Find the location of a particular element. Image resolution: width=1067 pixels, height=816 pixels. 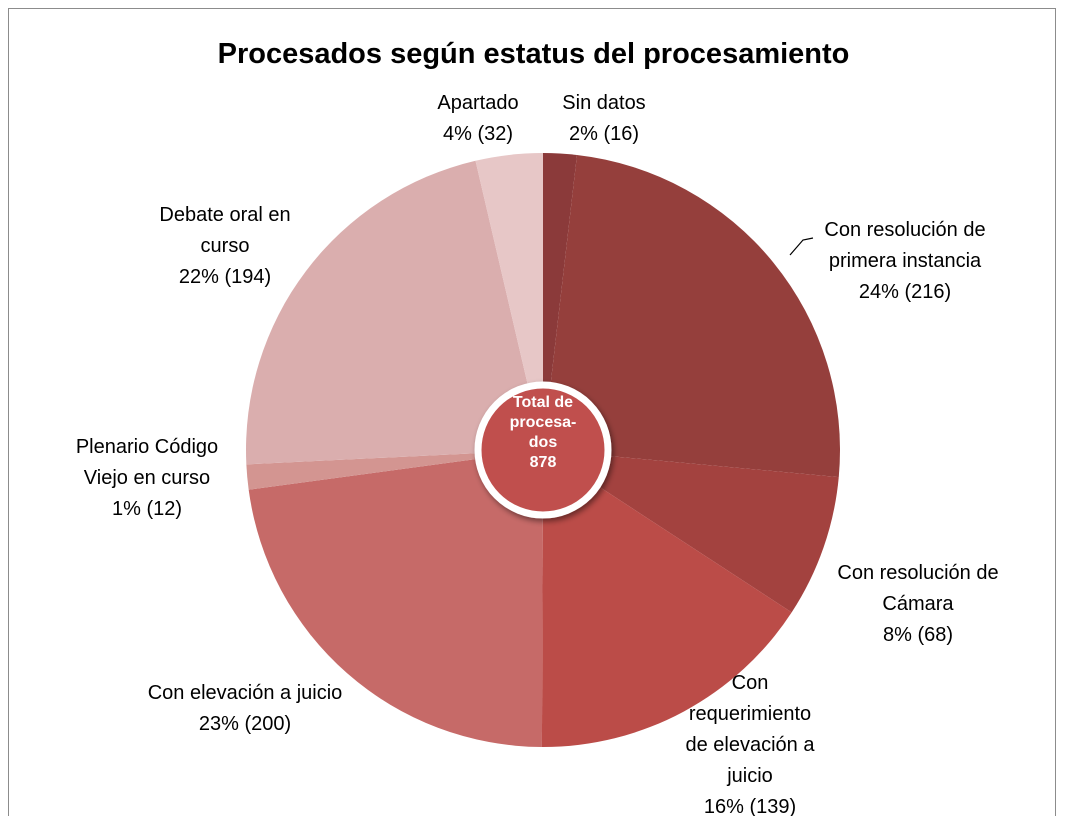

value-label: 22% (194) is located at coordinates (225, 277).